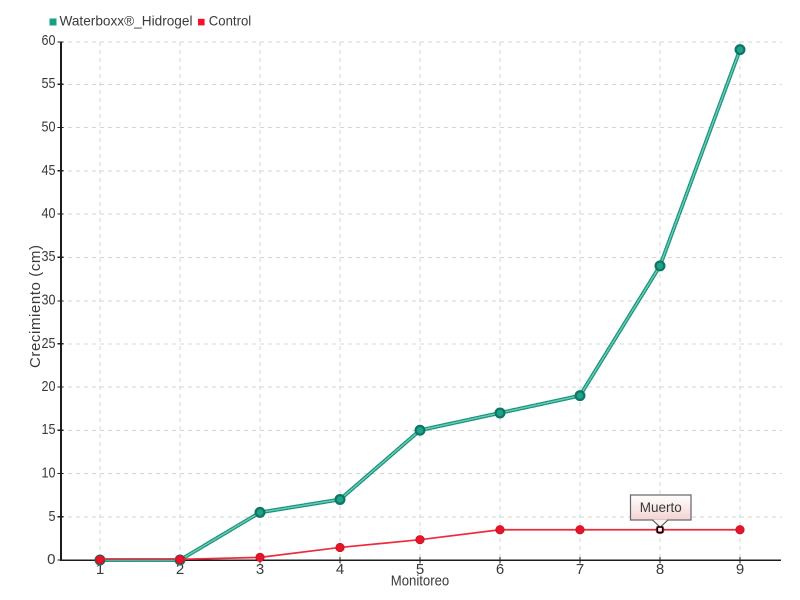  I want to click on svg-text: 10, so click(49, 473).